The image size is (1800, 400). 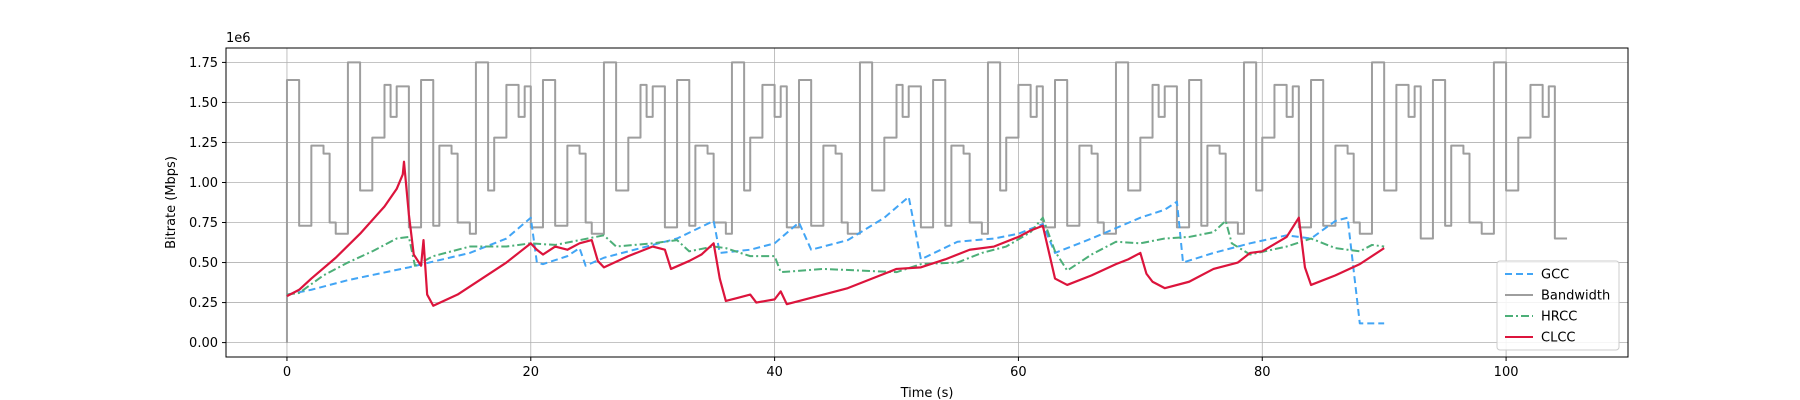 I want to click on legend-box, so click(x=1558, y=305).